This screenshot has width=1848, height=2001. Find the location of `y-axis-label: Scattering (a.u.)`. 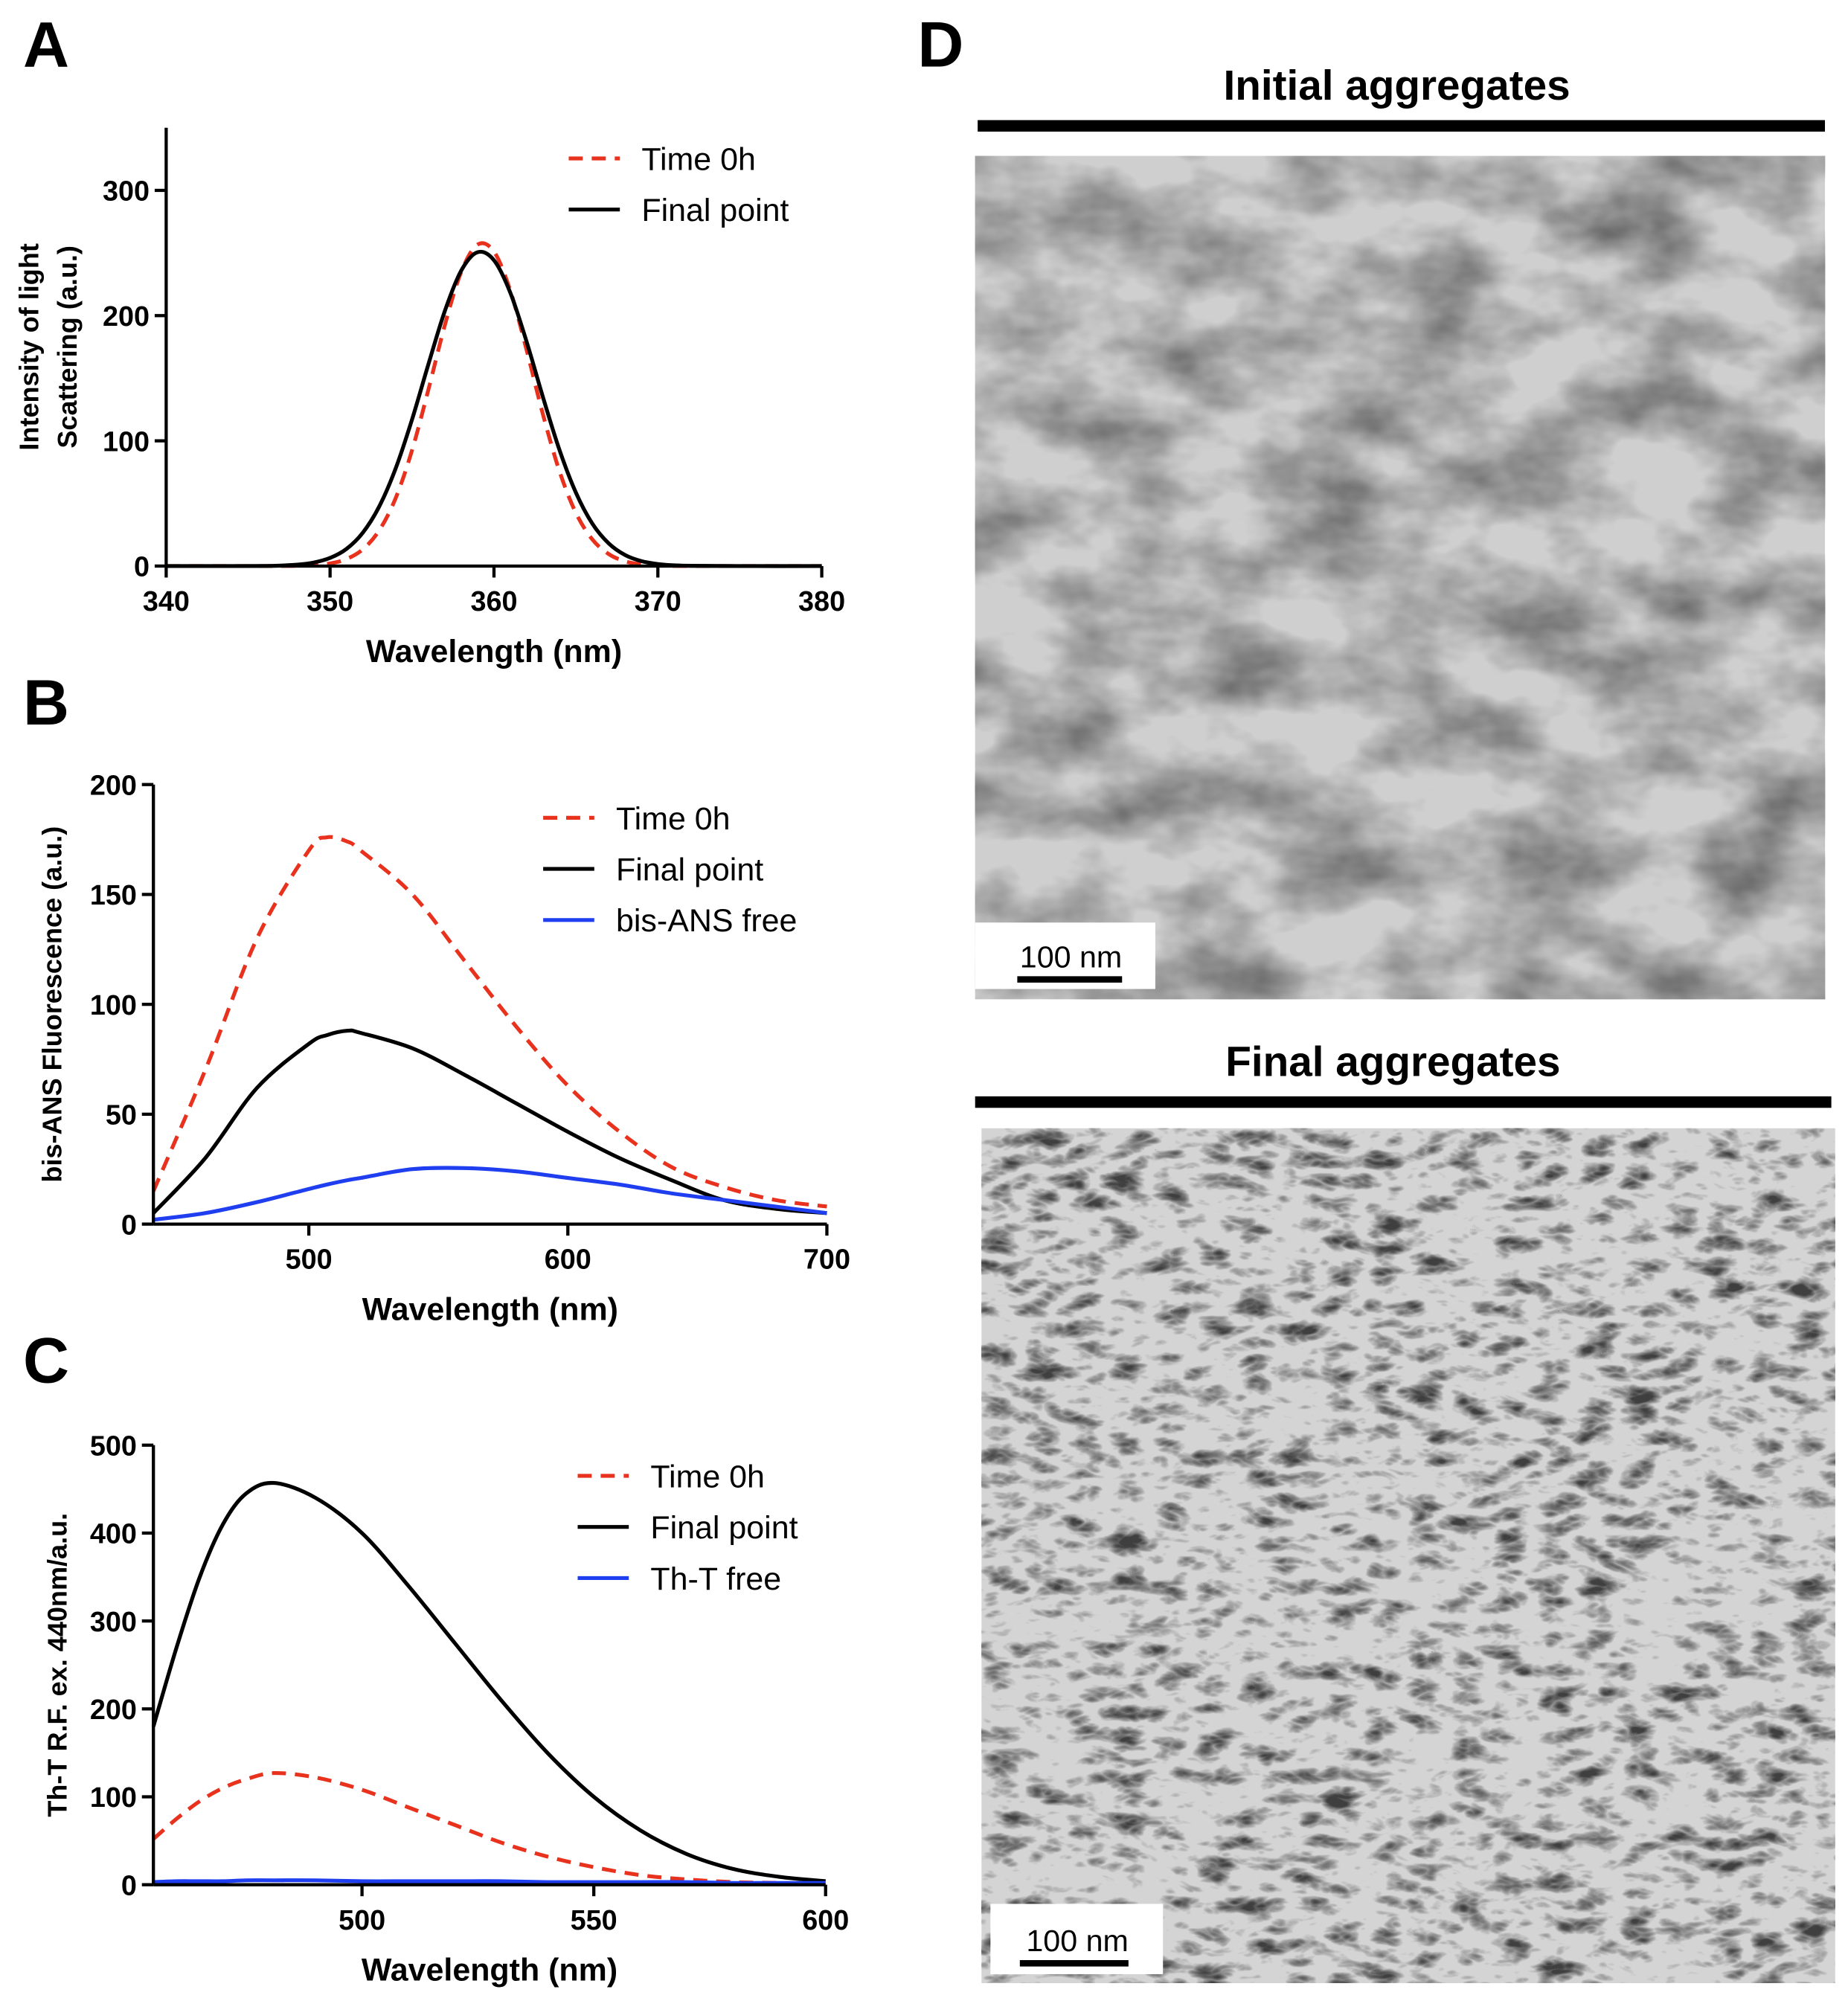

y-axis-label: Scattering (a.u.) is located at coordinates (67, 347).